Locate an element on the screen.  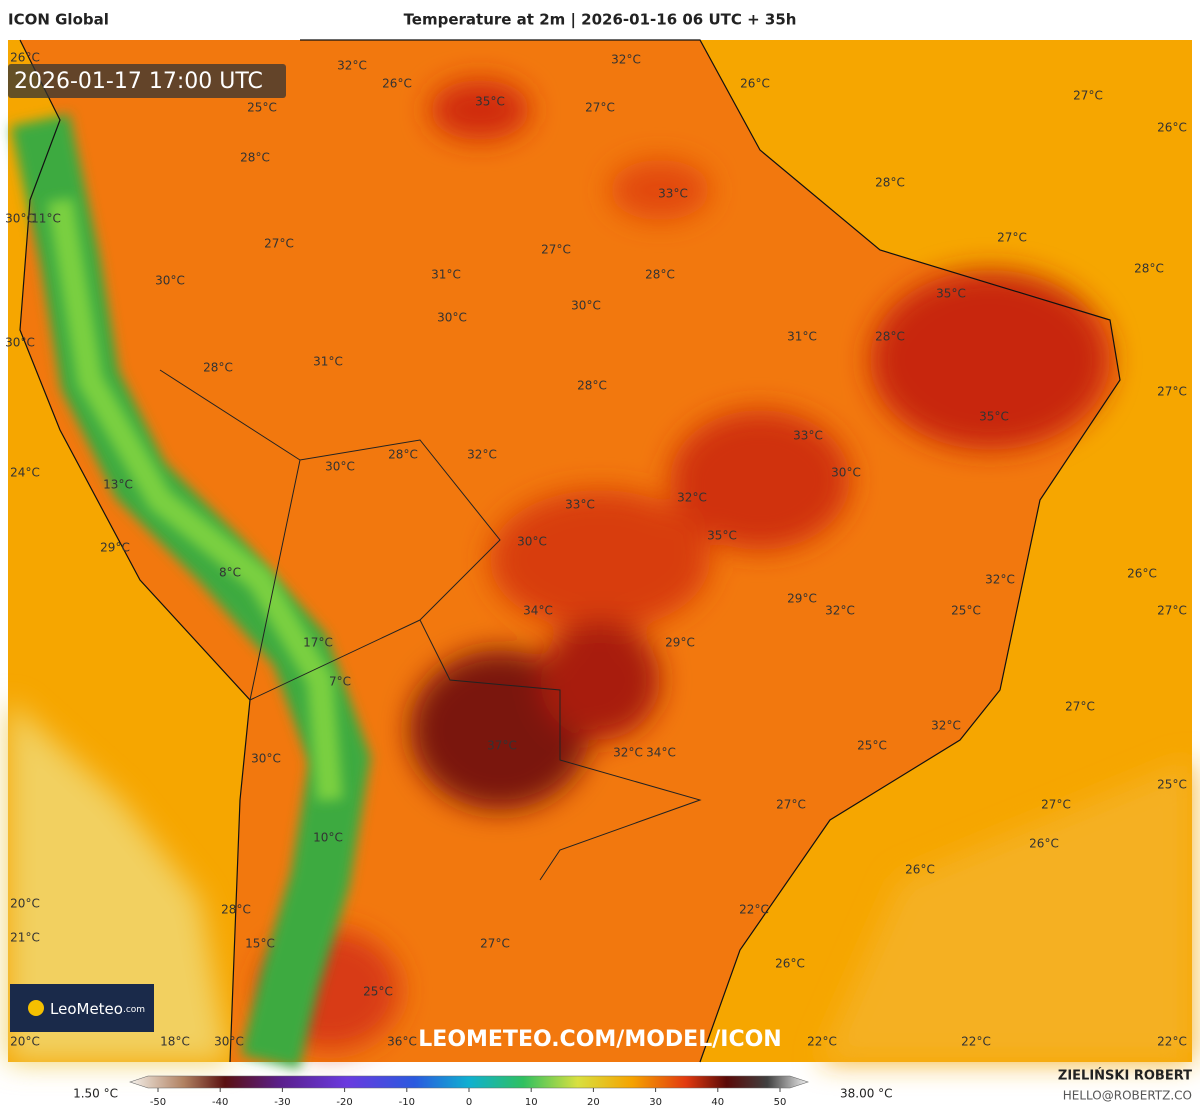
colorbar-tick-label: 30 is located at coordinates (655, 1102).